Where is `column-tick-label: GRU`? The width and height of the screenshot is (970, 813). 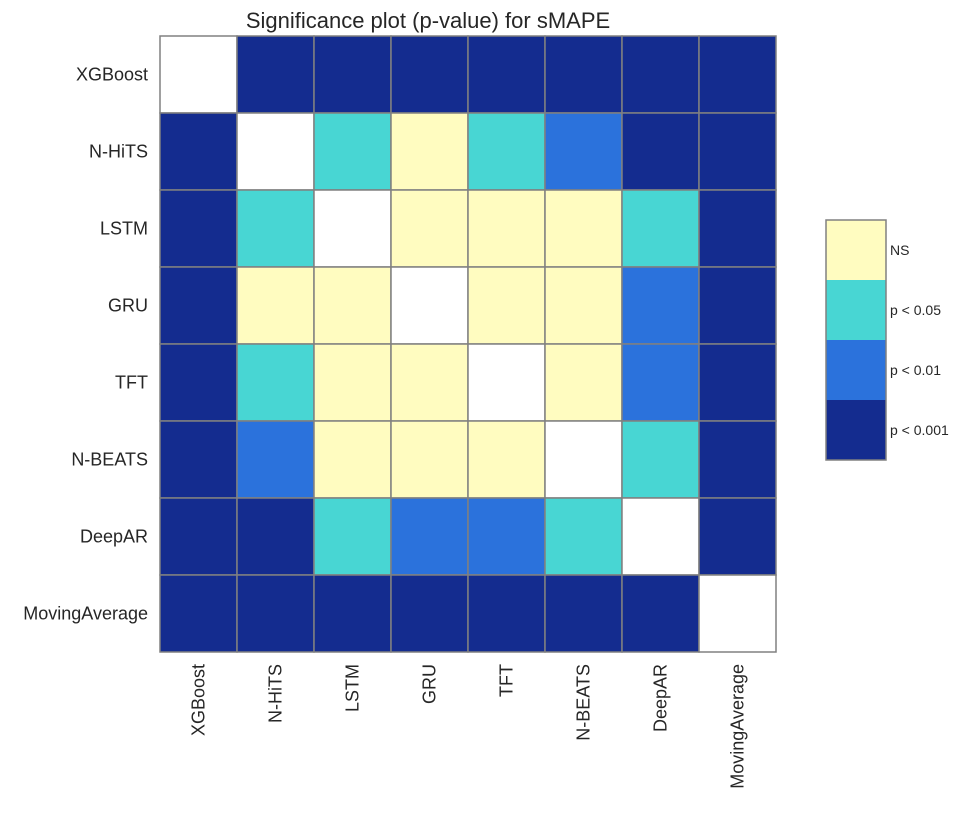
column-tick-label: GRU is located at coordinates (430, 684).